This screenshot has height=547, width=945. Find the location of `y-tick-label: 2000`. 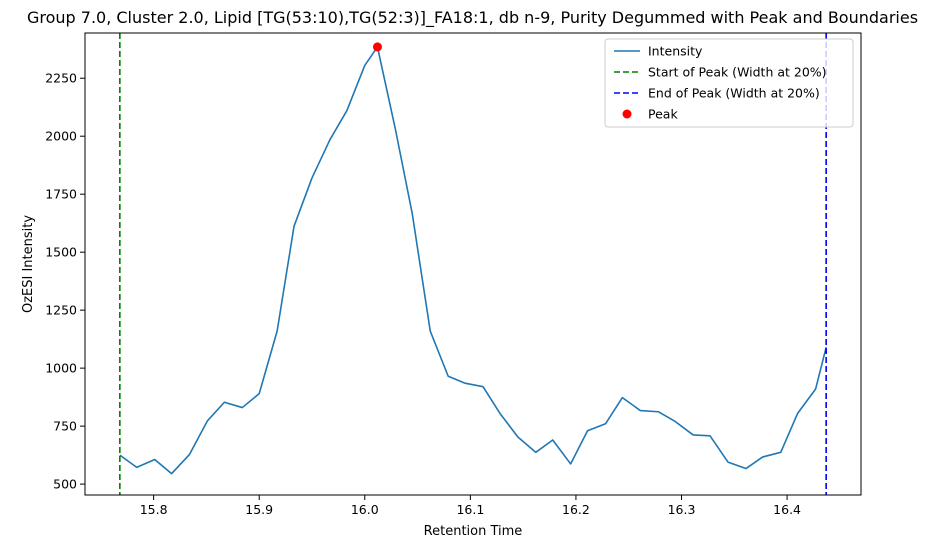

y-tick-label: 2000 is located at coordinates (61, 136).